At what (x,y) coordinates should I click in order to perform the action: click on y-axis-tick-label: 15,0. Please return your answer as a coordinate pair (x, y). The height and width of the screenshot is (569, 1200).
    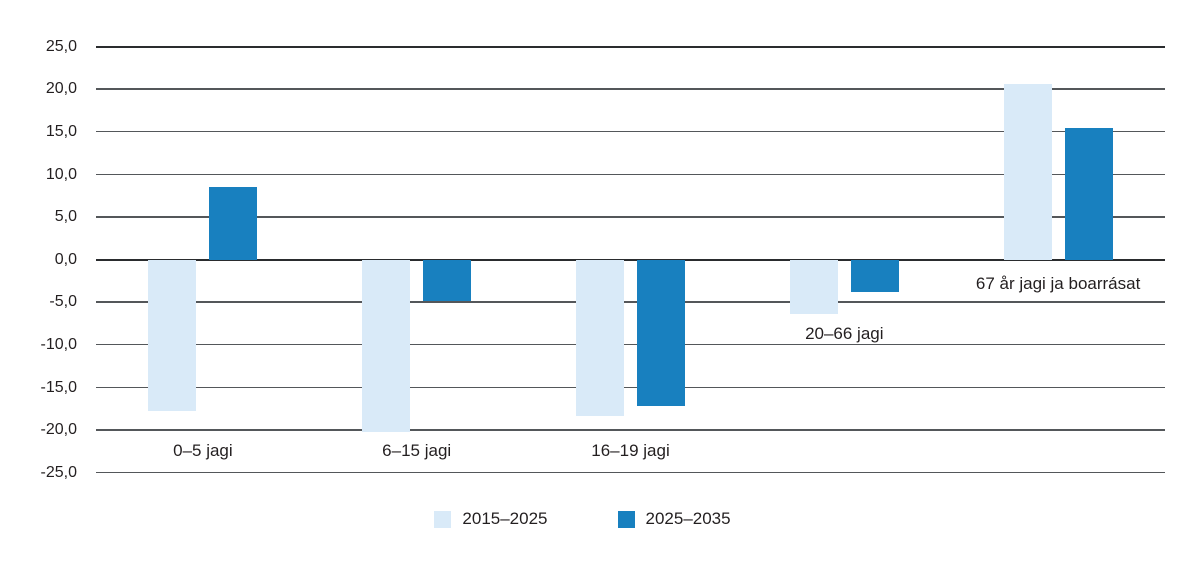
    Looking at the image, I should click on (61, 131).